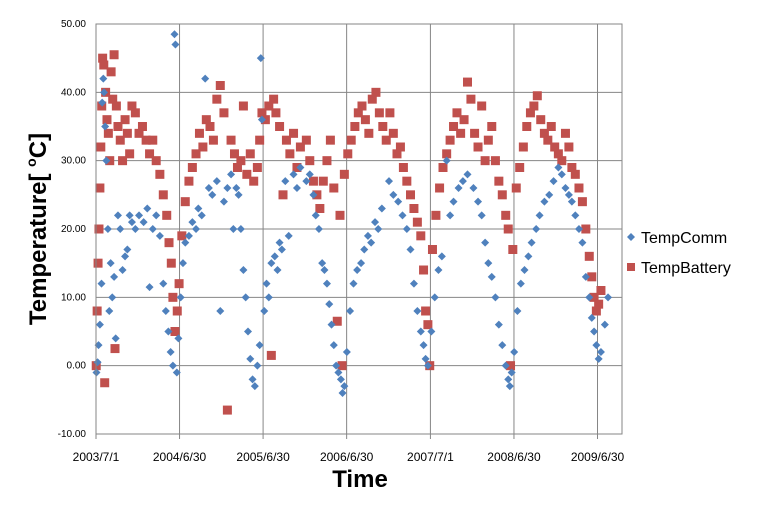 Image resolution: width=770 pixels, height=505 pixels. What do you see at coordinates (430, 457) in the screenshot?
I see `x-tick-label: 2007/7/1` at bounding box center [430, 457].